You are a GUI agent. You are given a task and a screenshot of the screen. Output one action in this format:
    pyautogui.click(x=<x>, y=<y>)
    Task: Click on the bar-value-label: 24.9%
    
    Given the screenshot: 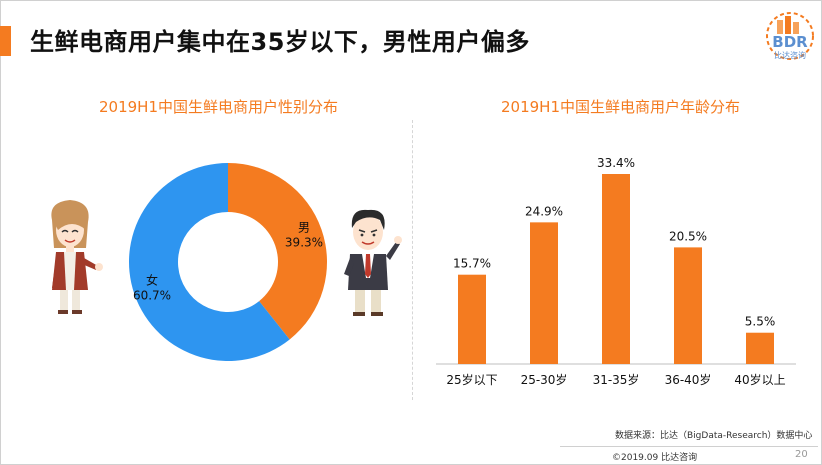 What is the action you would take?
    pyautogui.click(x=544, y=211)
    